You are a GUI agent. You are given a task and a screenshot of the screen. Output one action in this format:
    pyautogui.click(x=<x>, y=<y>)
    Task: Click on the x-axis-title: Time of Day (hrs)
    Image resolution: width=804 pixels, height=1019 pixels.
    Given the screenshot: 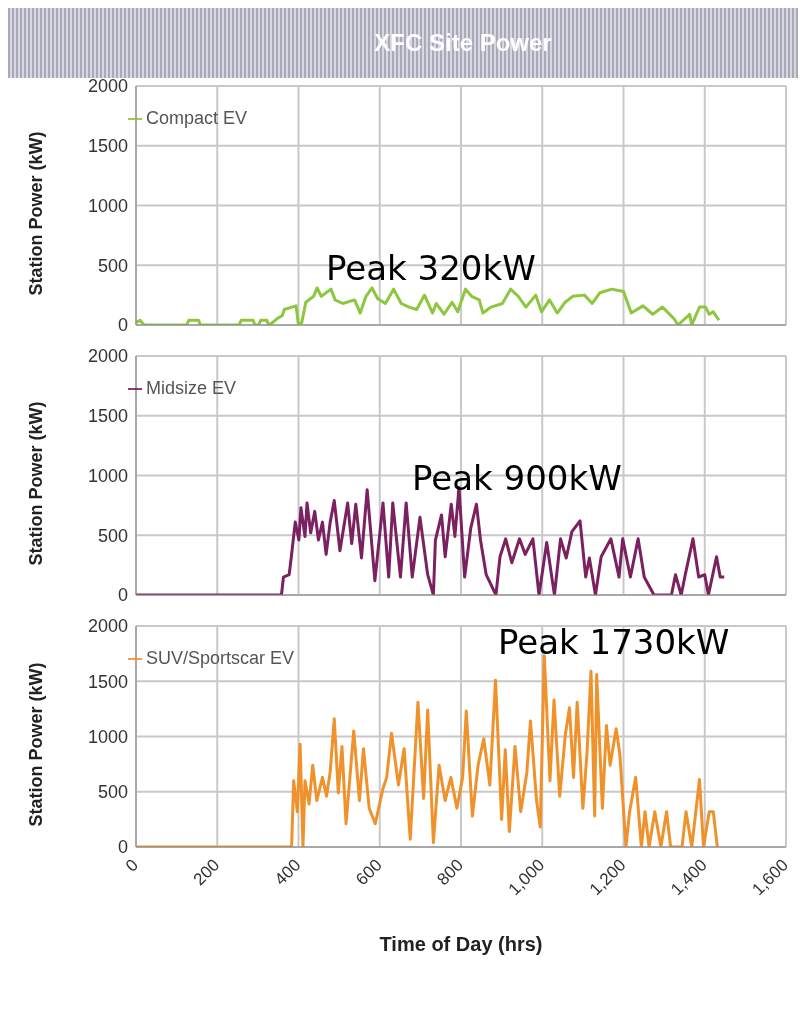 What is the action you would take?
    pyautogui.click(x=461, y=944)
    